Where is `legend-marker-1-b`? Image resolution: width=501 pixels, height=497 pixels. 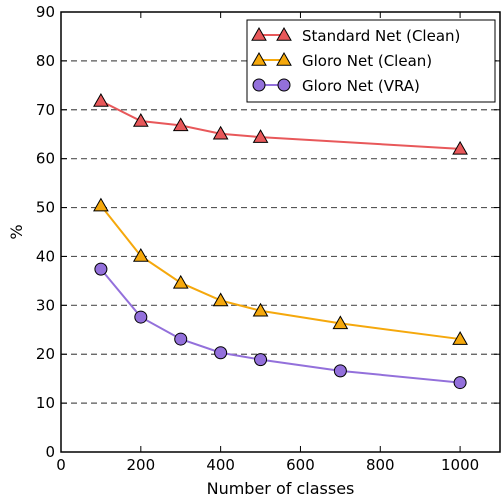
legend-marker-1-b is located at coordinates (284, 58).